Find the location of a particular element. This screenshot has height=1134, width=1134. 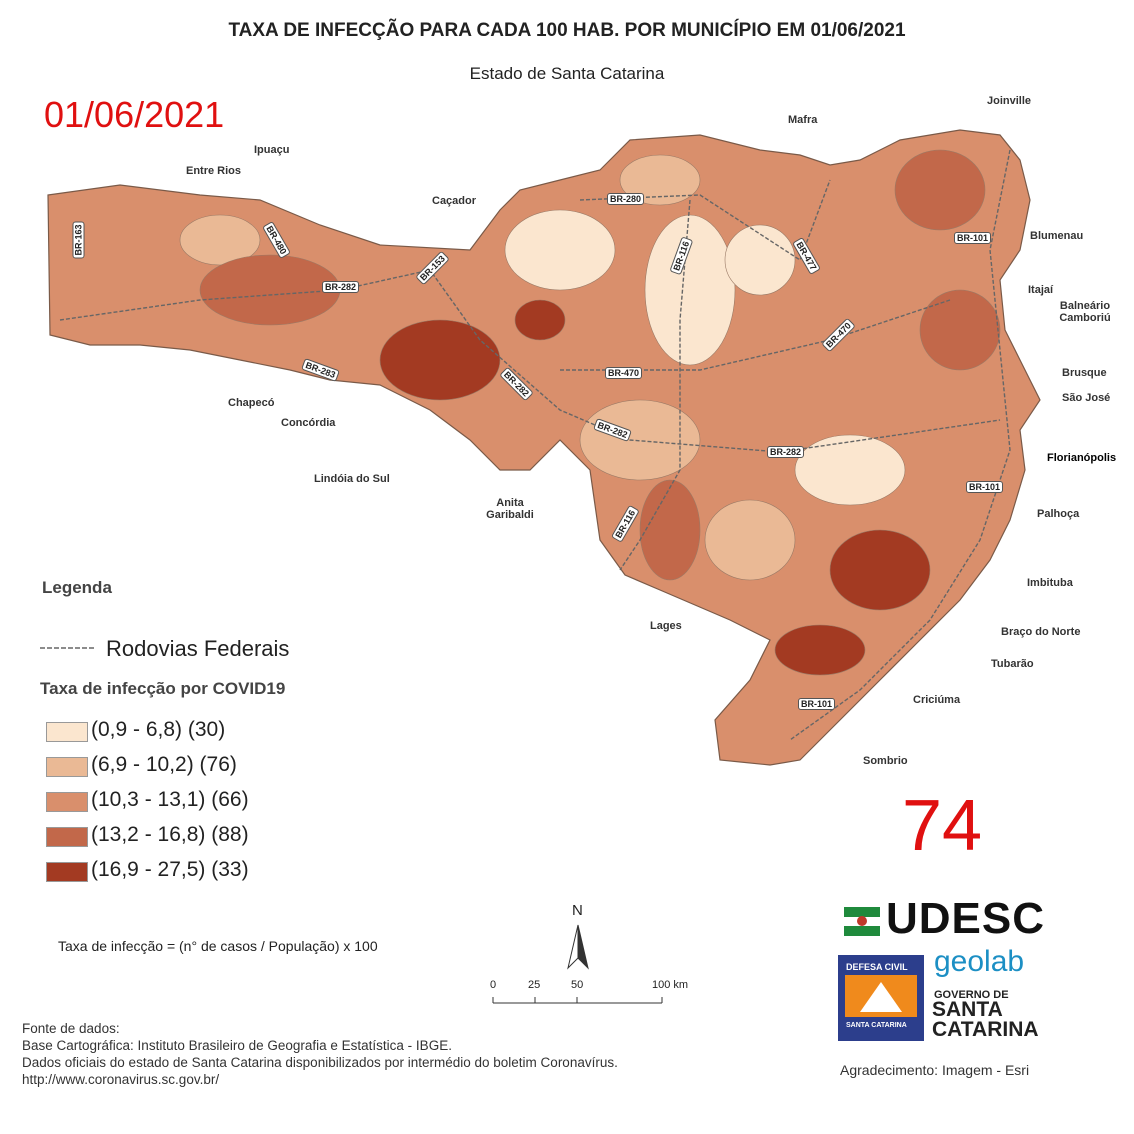

logo-triangle is located at coordinates (881, 997).